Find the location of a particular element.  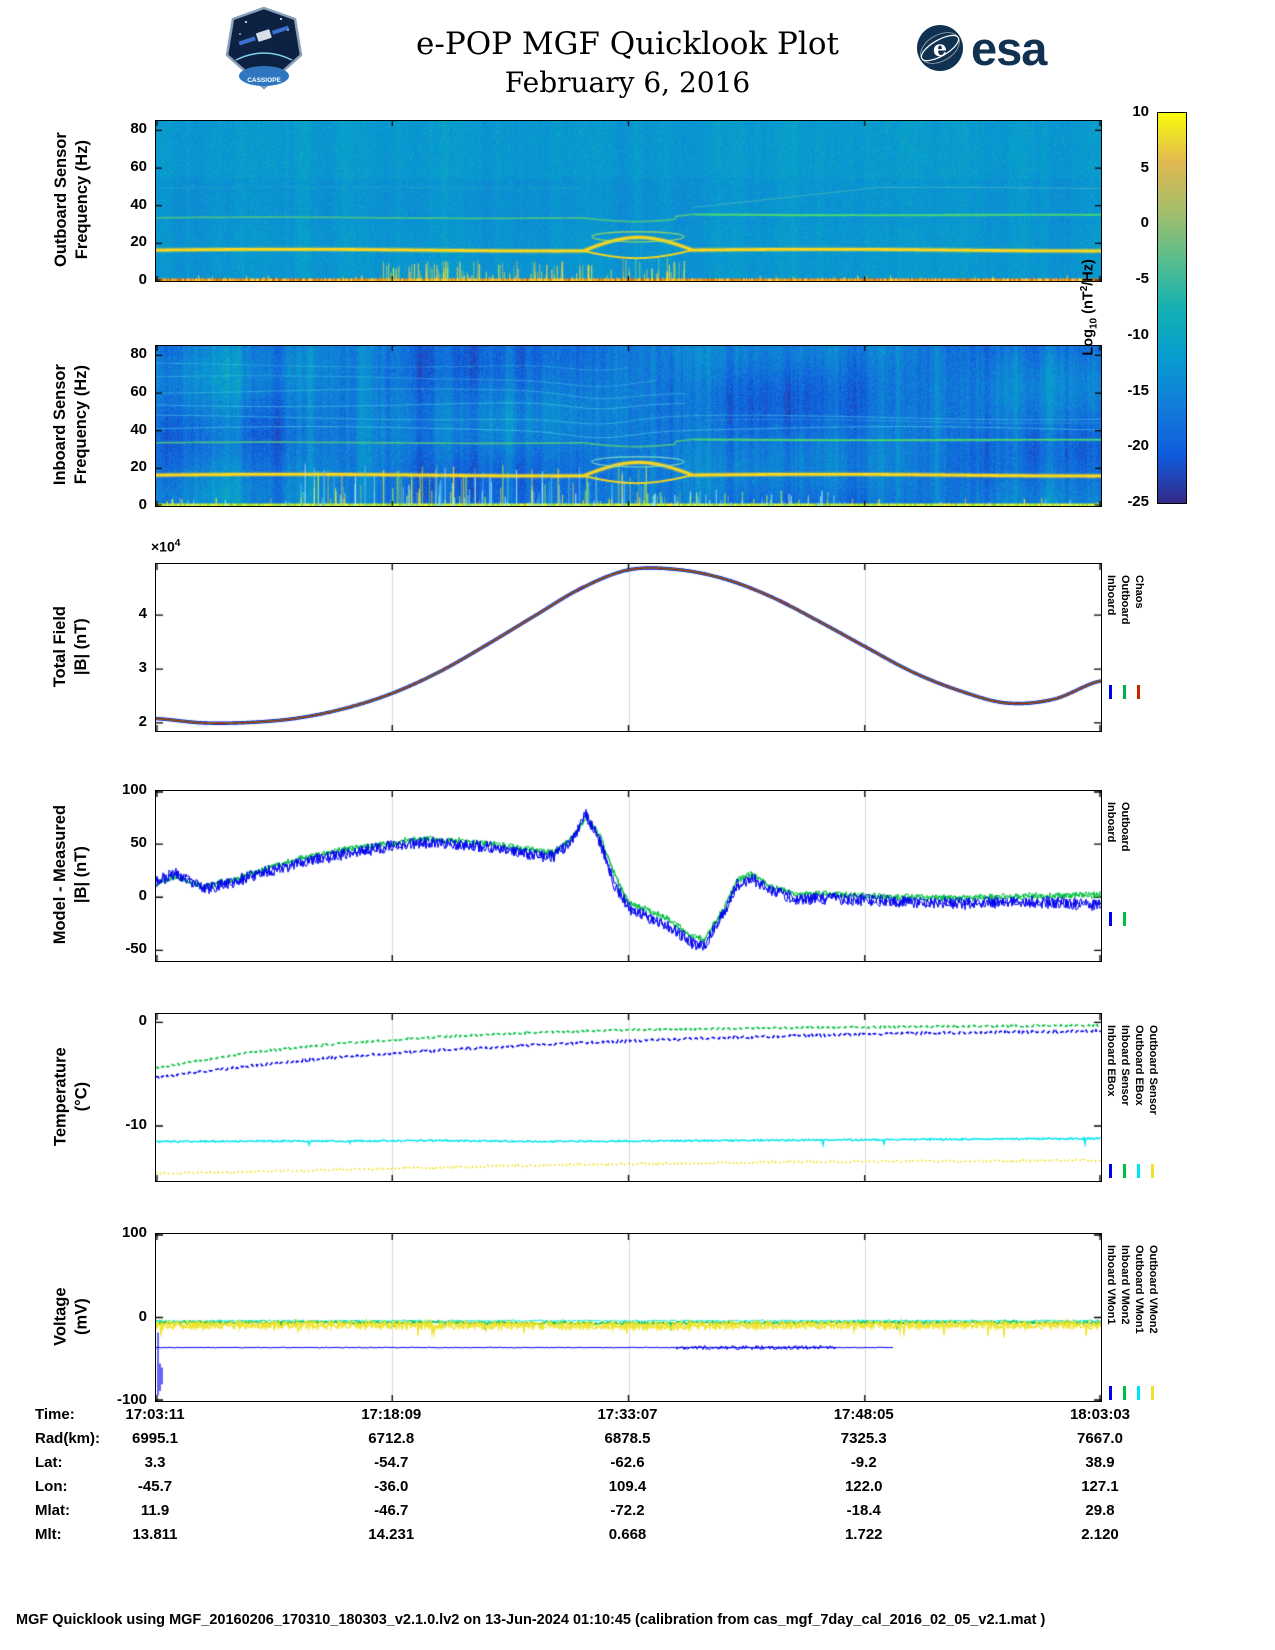

colorbar-label: Log10 (nT2/Hz) is located at coordinates (1089, 307).